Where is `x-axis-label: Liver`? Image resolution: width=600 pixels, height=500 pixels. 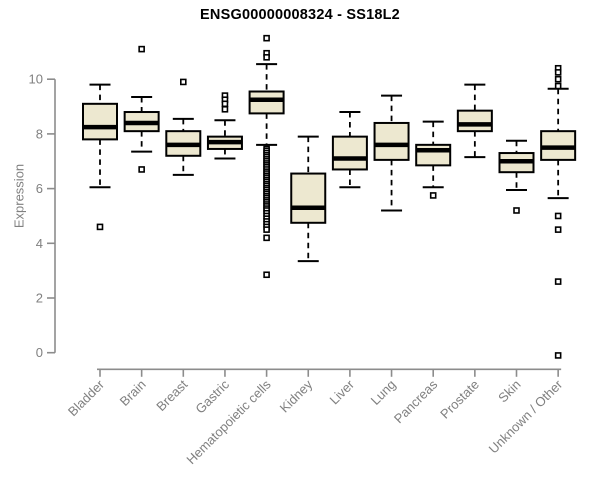 x-axis-label: Liver is located at coordinates (341, 391).